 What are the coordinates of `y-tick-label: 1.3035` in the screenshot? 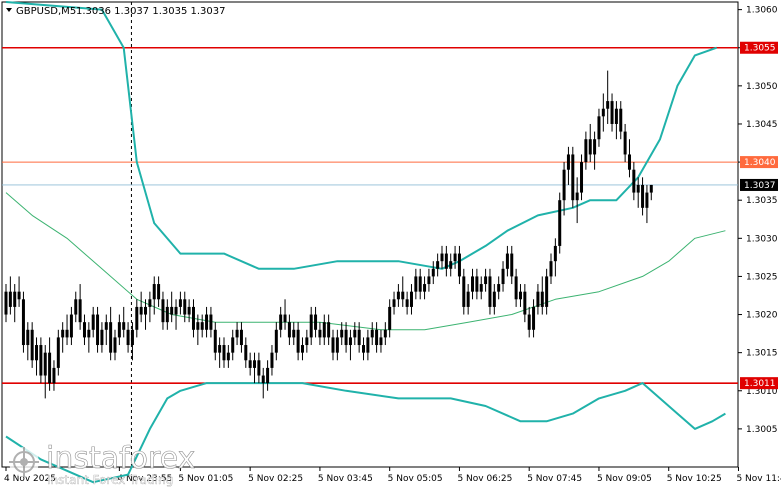 It's located at (762, 201).